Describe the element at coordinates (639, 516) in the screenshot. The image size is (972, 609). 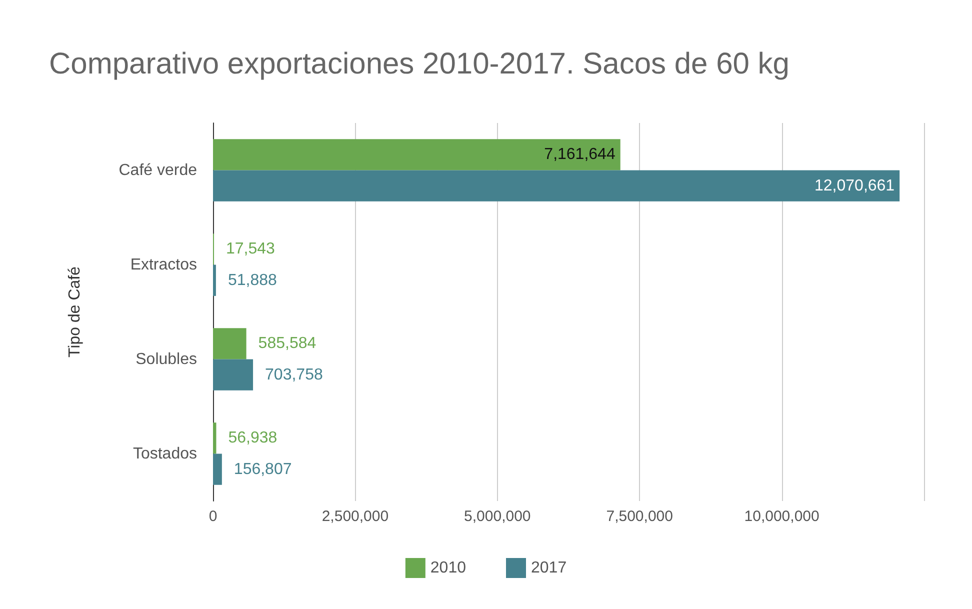
I see `x-tick-label: 7,500,000` at that location.